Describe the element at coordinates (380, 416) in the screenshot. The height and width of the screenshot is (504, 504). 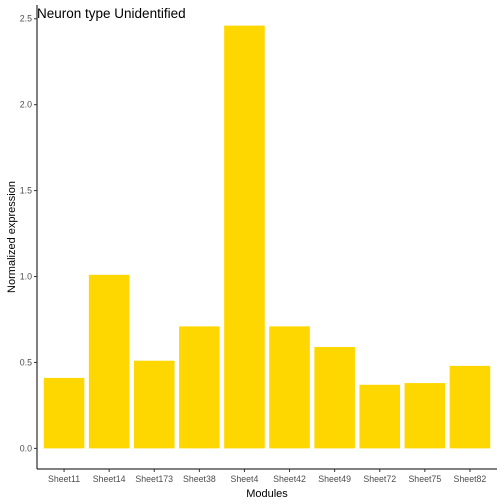
I see `bar-sheet72` at that location.